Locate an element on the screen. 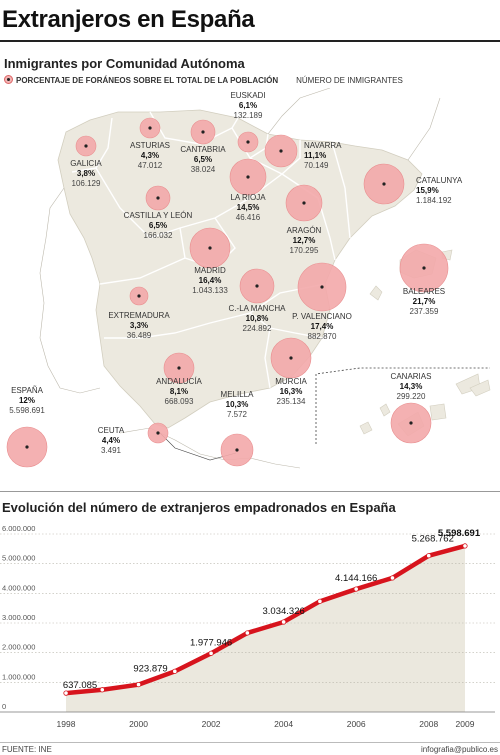  y-tick-label: 6.000.000 is located at coordinates (18, 528).